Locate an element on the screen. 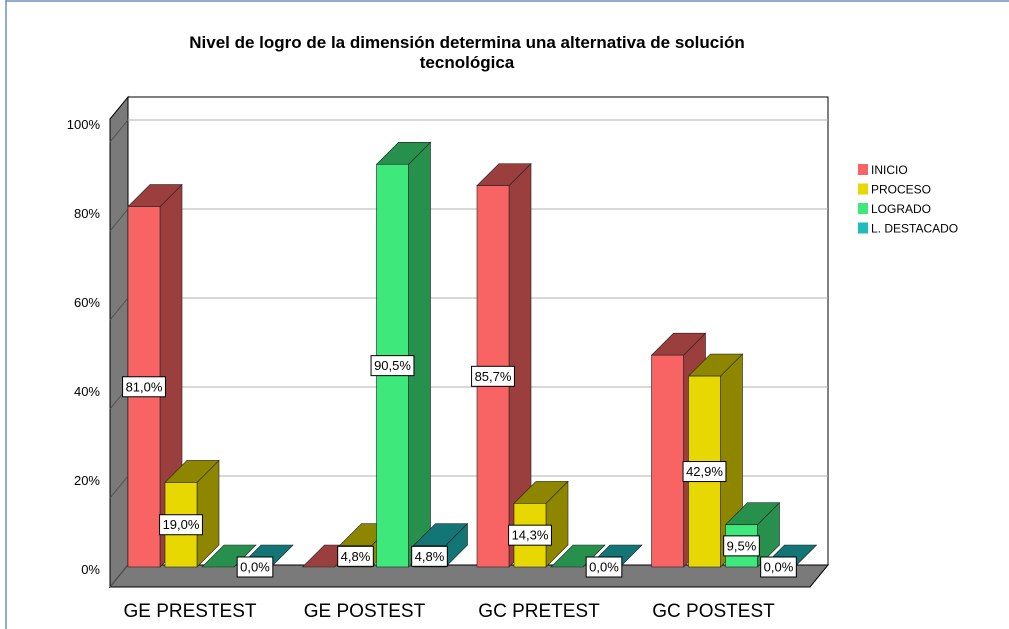 This screenshot has width=1009, height=629. y-tick-label: 60% is located at coordinates (87, 302).